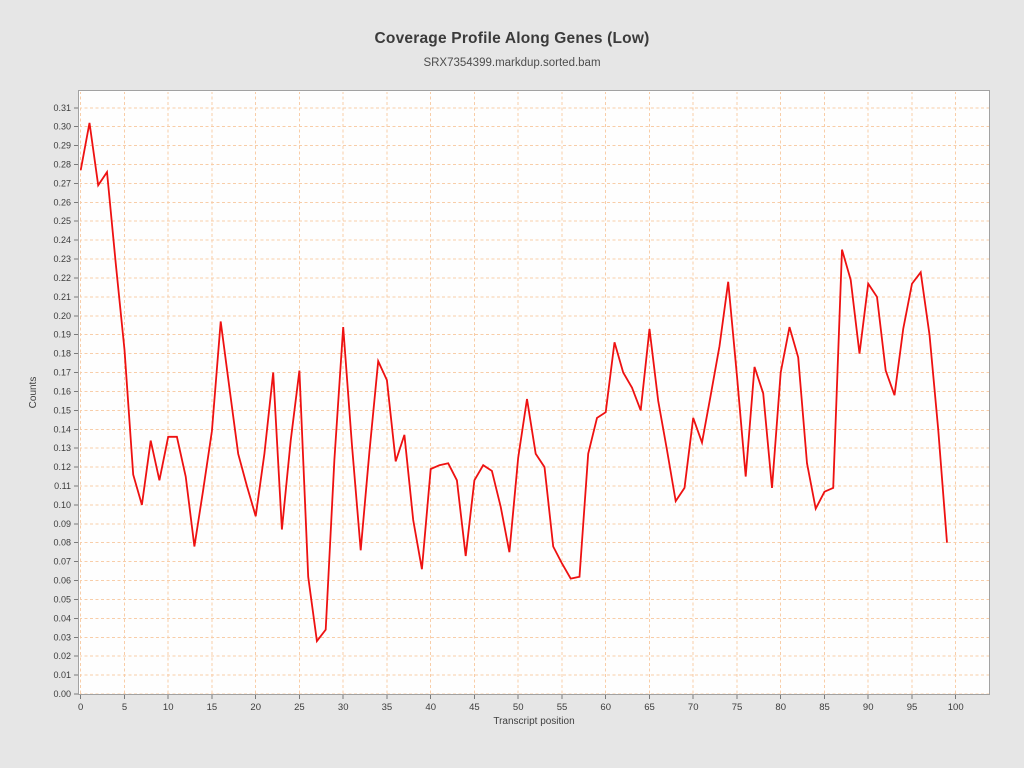  What do you see at coordinates (212, 707) in the screenshot?
I see `x-tick-label: 15` at bounding box center [212, 707].